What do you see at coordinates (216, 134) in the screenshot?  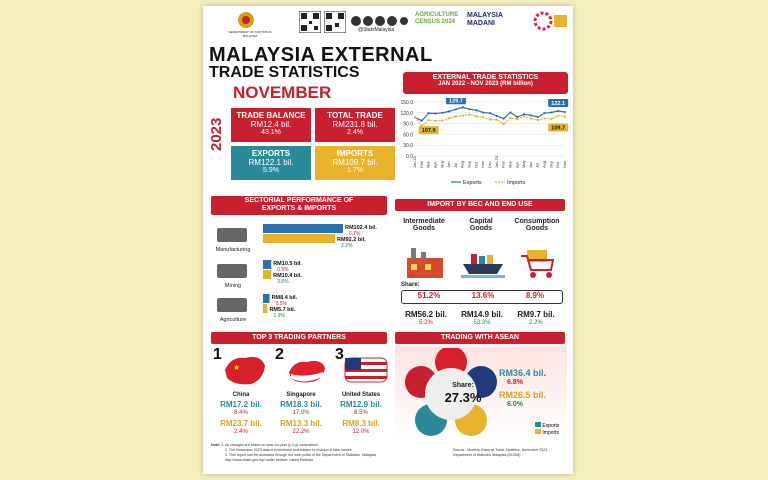 I see `title-year: 2023` at bounding box center [216, 134].